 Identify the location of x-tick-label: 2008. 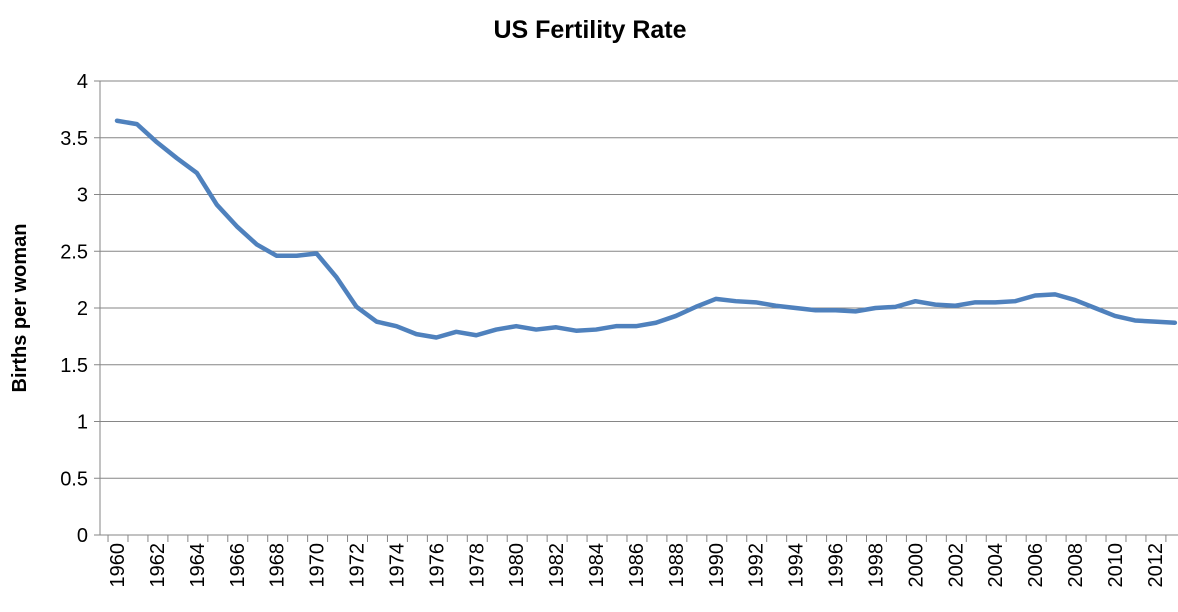
(1076, 565).